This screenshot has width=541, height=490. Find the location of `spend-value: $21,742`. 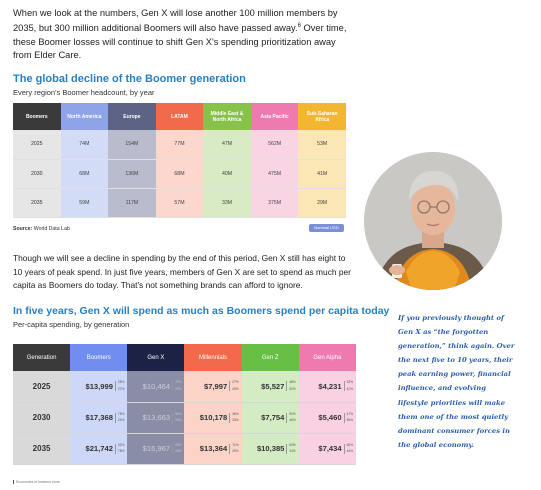

spend-value: $21,742 is located at coordinates (99, 448).